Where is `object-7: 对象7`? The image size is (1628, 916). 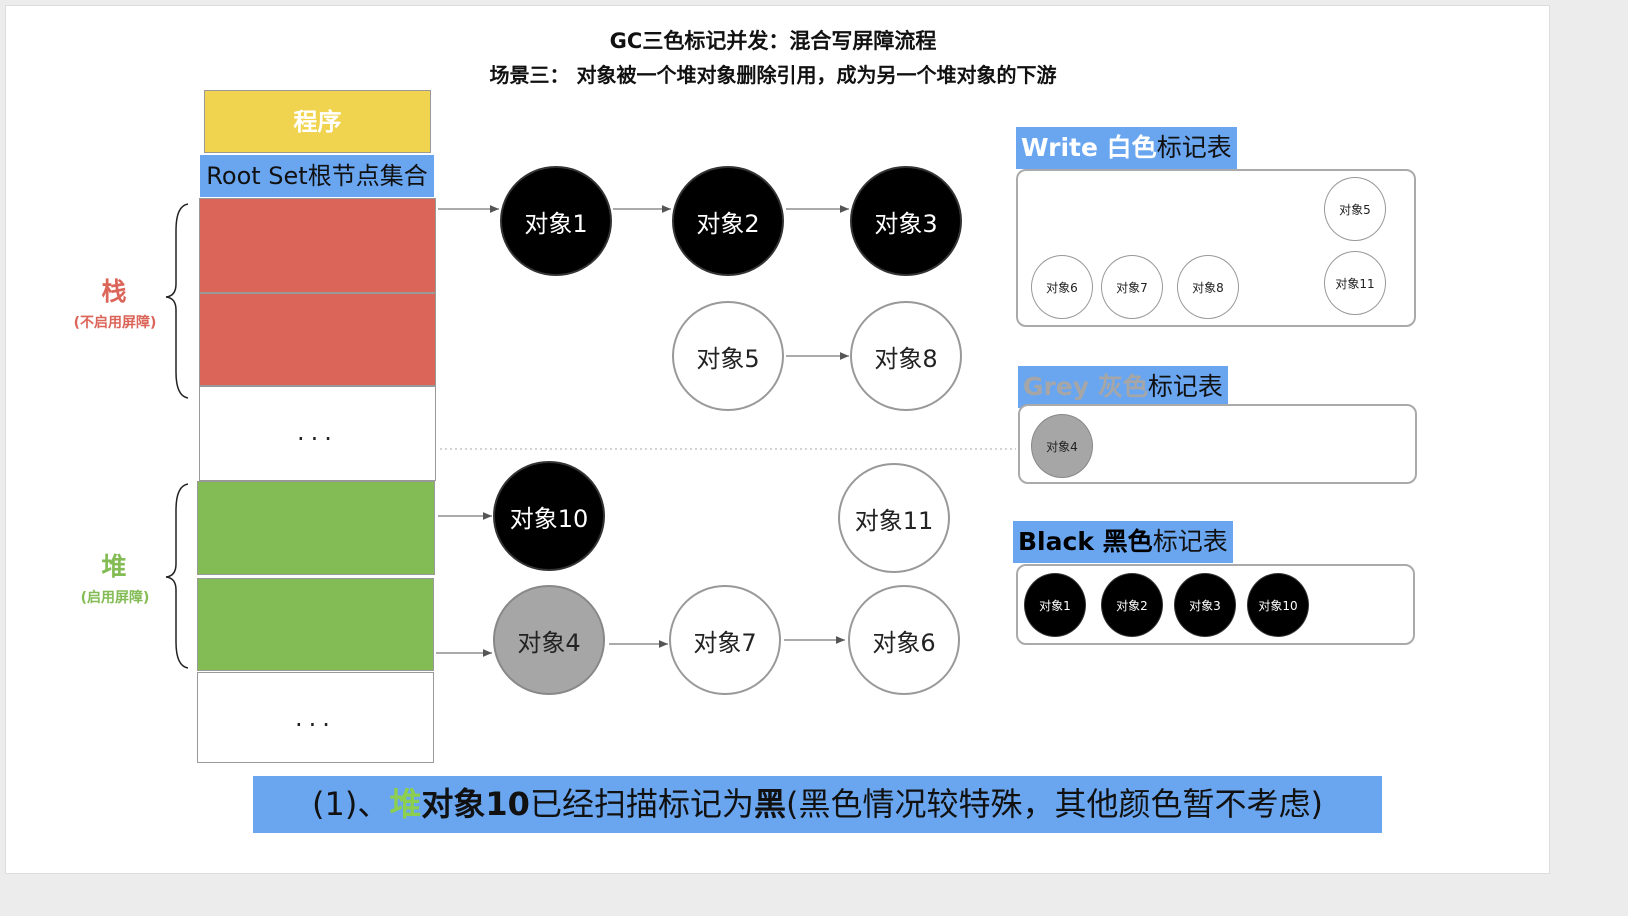 object-7: 对象7 is located at coordinates (725, 640).